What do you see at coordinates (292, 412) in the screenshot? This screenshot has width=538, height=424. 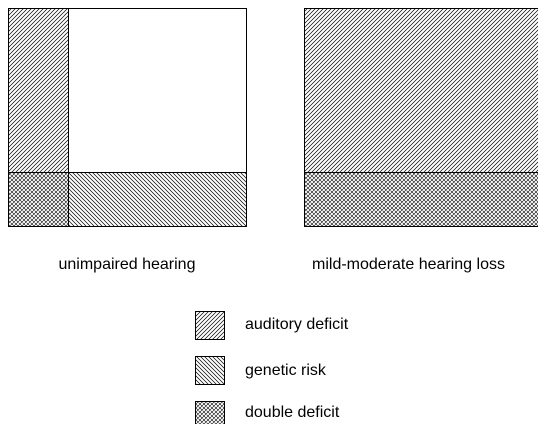 I see `legend-label: double deficit` at bounding box center [292, 412].